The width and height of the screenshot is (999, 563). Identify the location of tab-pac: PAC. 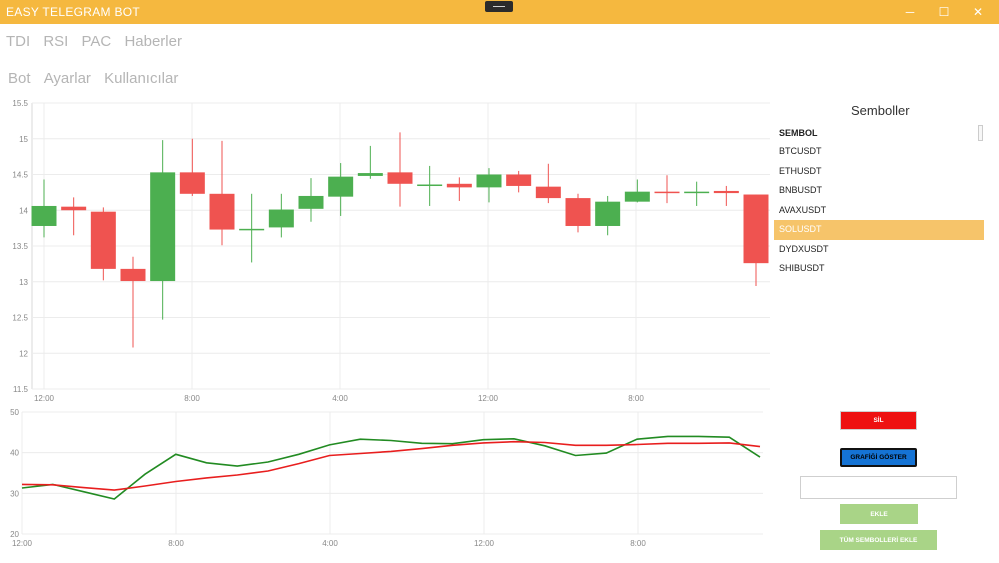
(96, 41).